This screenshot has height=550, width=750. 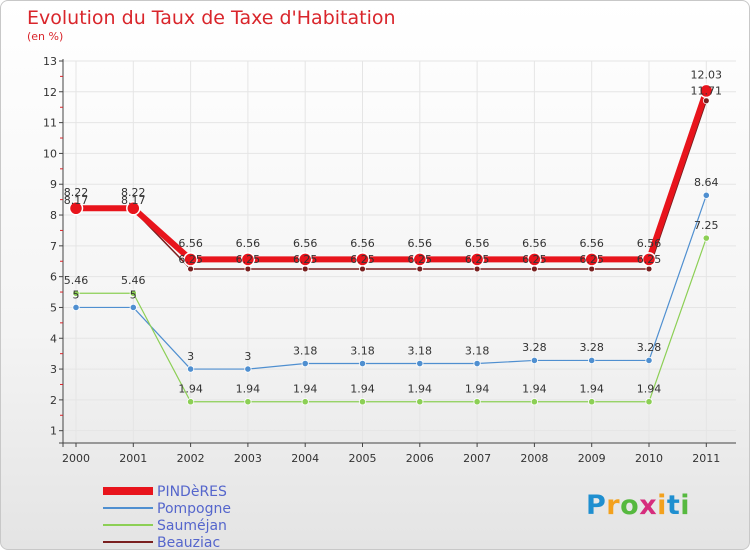 I want to click on y-tick-label: 4, so click(x=53, y=338).